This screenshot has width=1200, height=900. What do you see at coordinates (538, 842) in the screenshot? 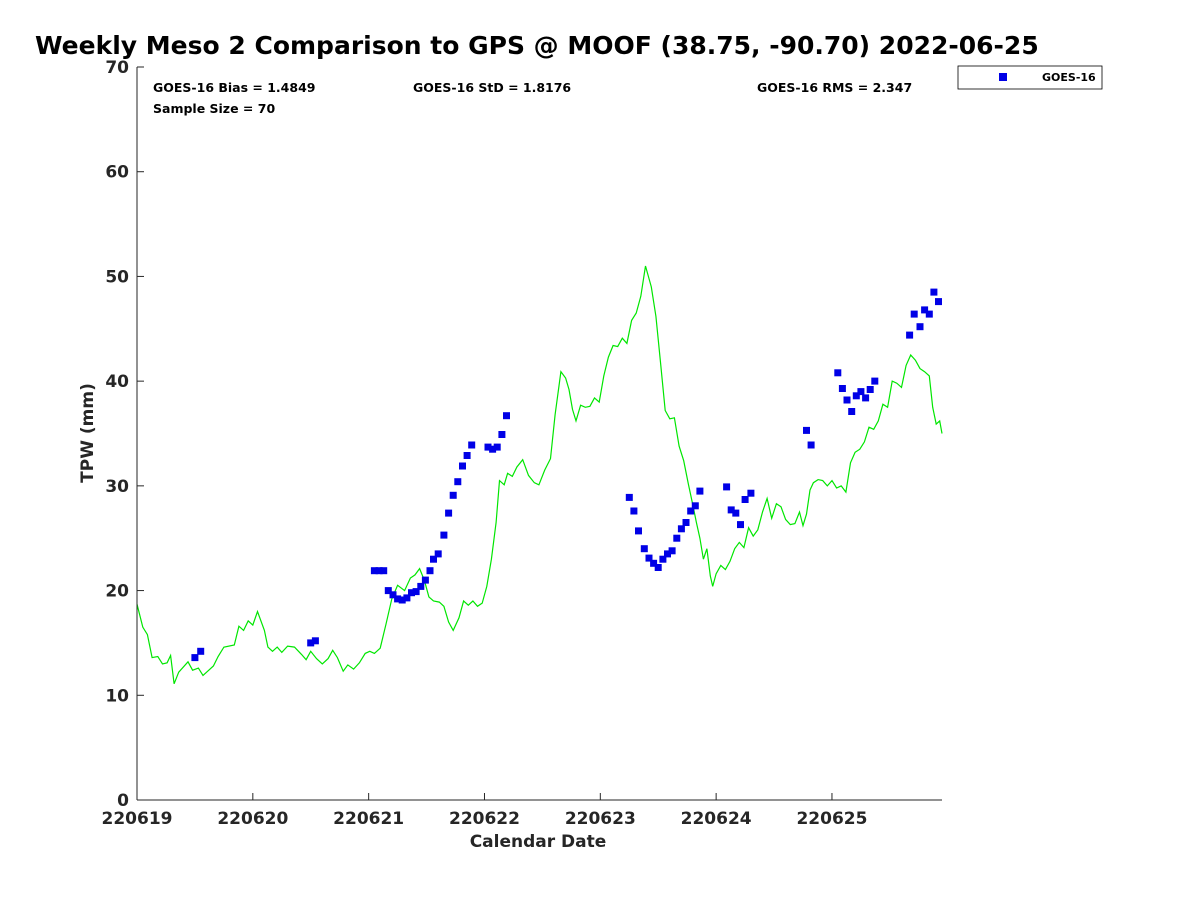
I see `x-axis-label: Calendar Date` at bounding box center [538, 842].